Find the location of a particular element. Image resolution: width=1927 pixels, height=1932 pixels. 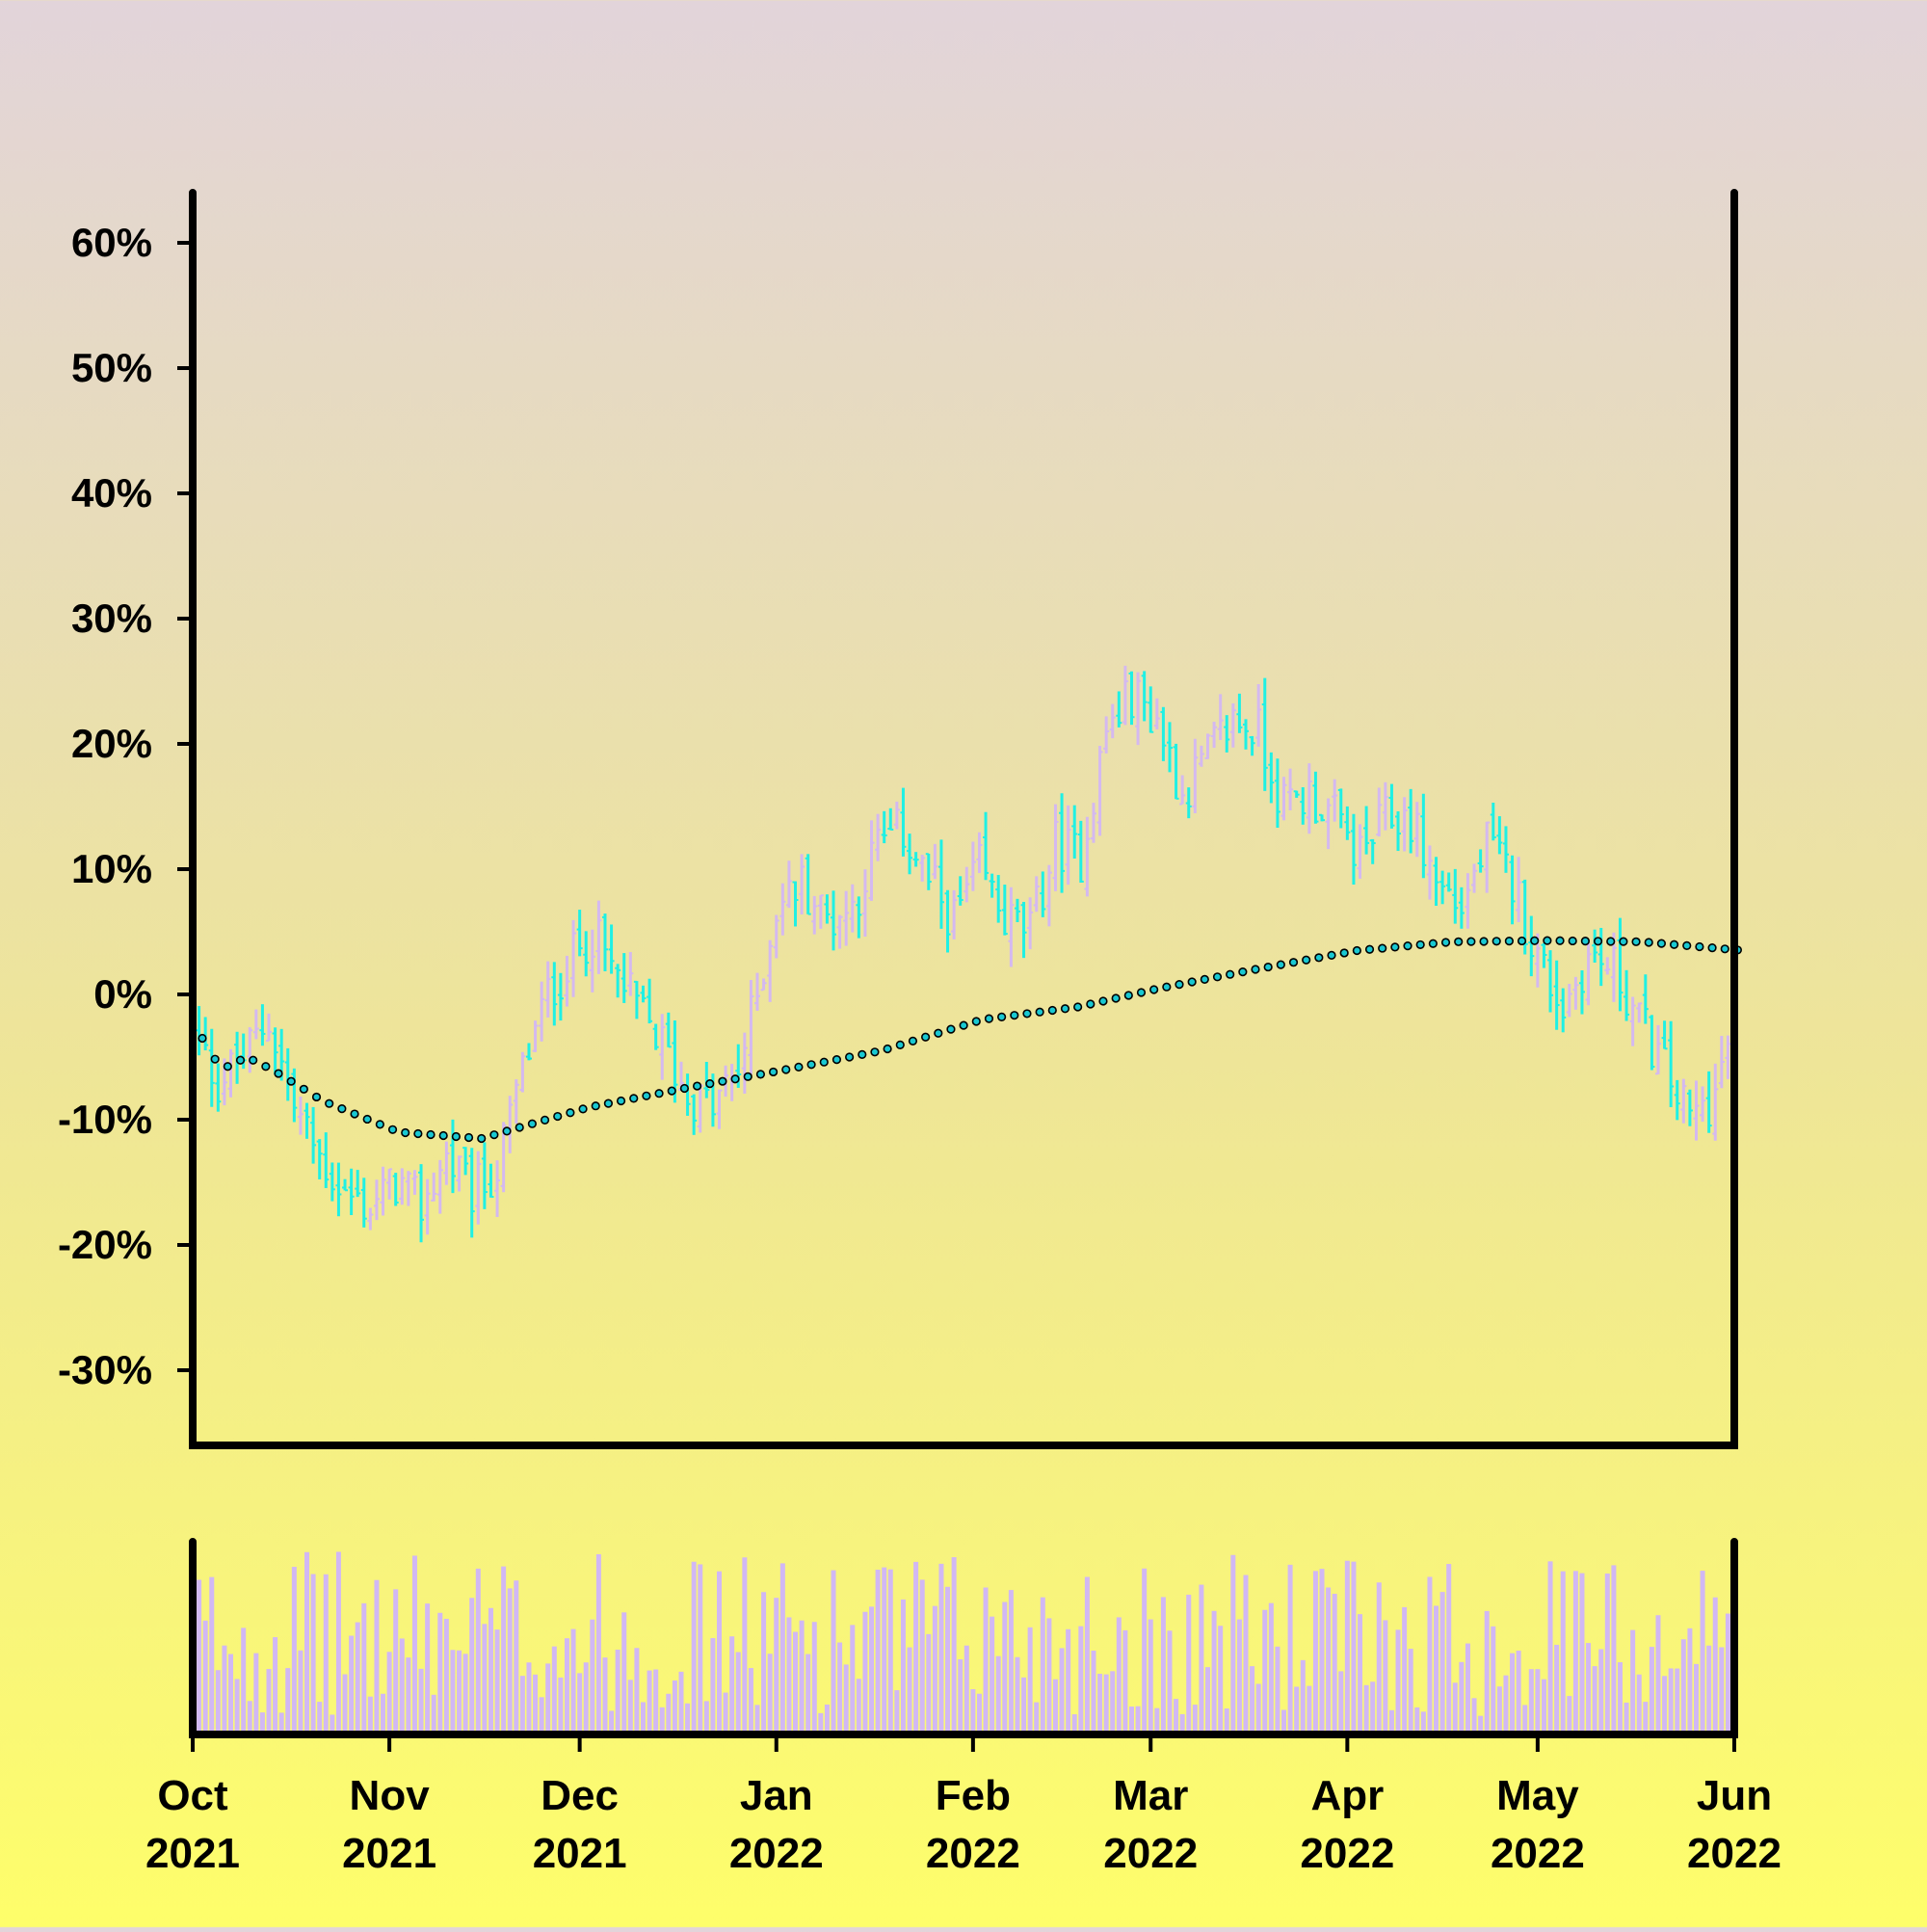

y-tick-label: -10% is located at coordinates (105, 1119).